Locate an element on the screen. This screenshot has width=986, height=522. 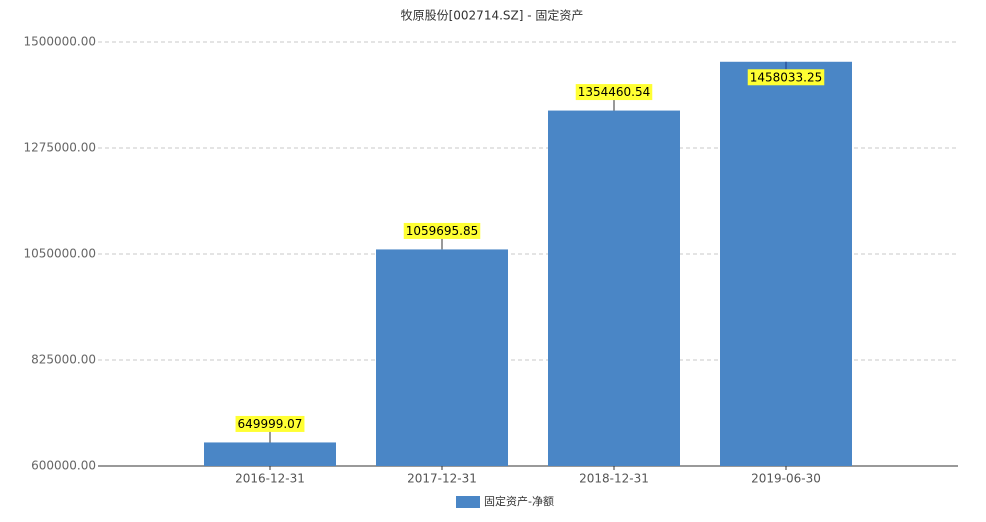
x-tick-label: 2017-12-31 is located at coordinates (442, 479).